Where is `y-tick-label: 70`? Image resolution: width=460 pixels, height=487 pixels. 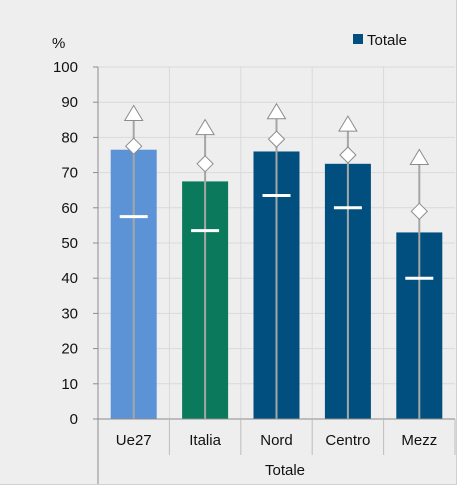
y-tick-label: 70 is located at coordinates (69, 173).